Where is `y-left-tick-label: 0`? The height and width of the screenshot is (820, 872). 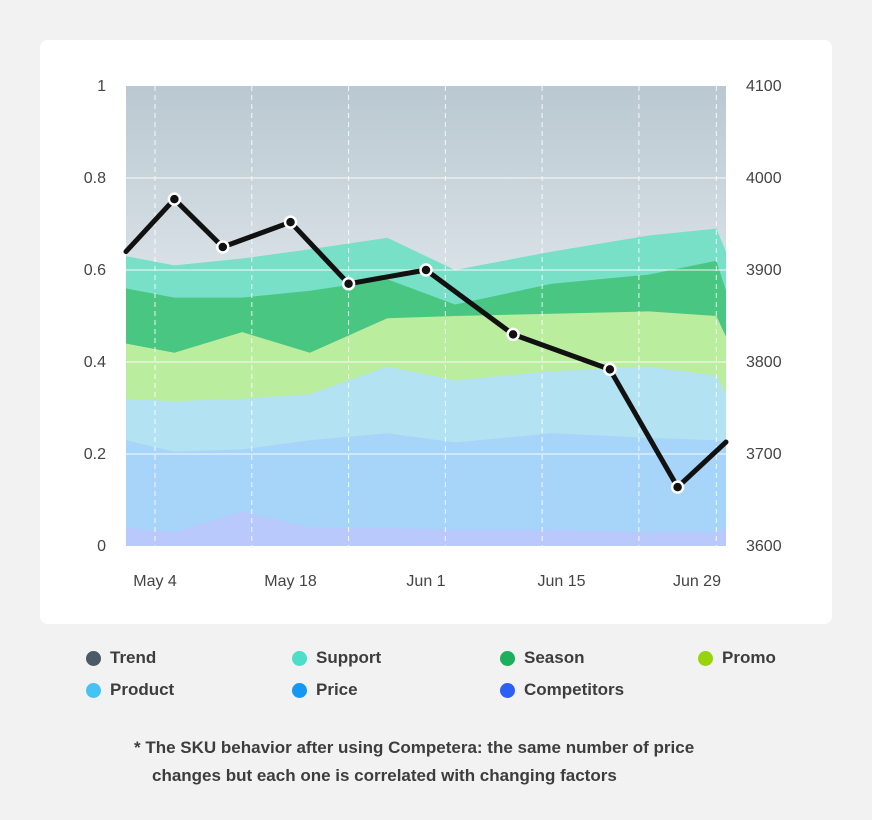 y-left-tick-label: 0 is located at coordinates (101, 546).